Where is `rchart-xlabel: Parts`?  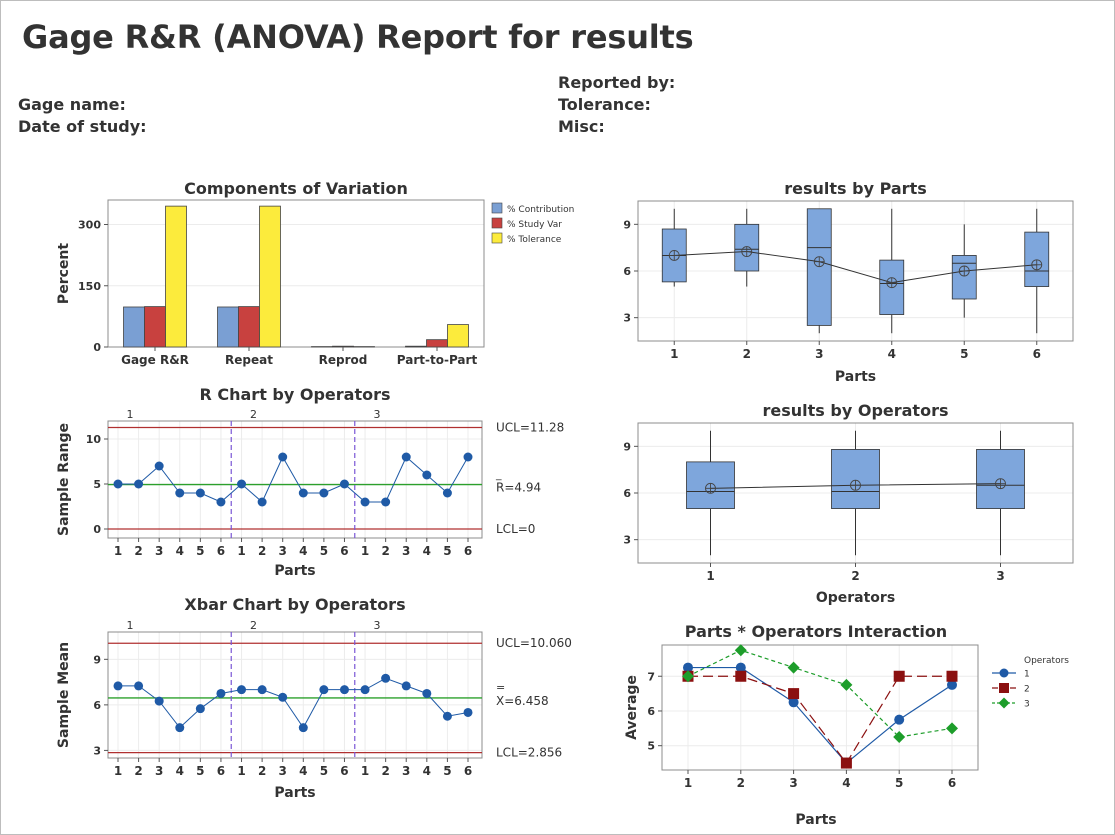
rchart-xlabel: Parts is located at coordinates (294, 571).